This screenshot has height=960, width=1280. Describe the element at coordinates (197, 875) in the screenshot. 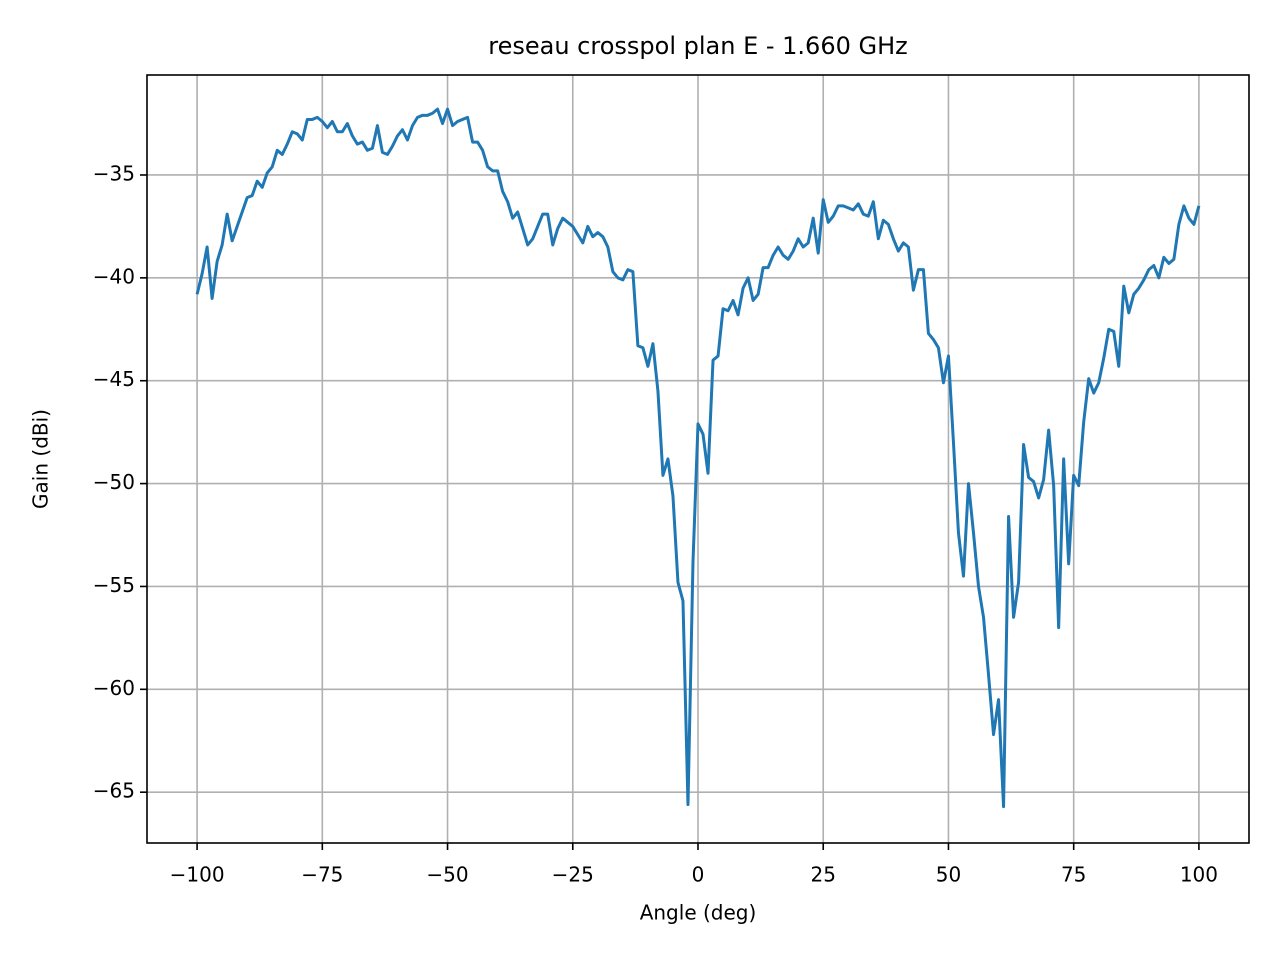

I see `x-tick-label: −100` at that location.